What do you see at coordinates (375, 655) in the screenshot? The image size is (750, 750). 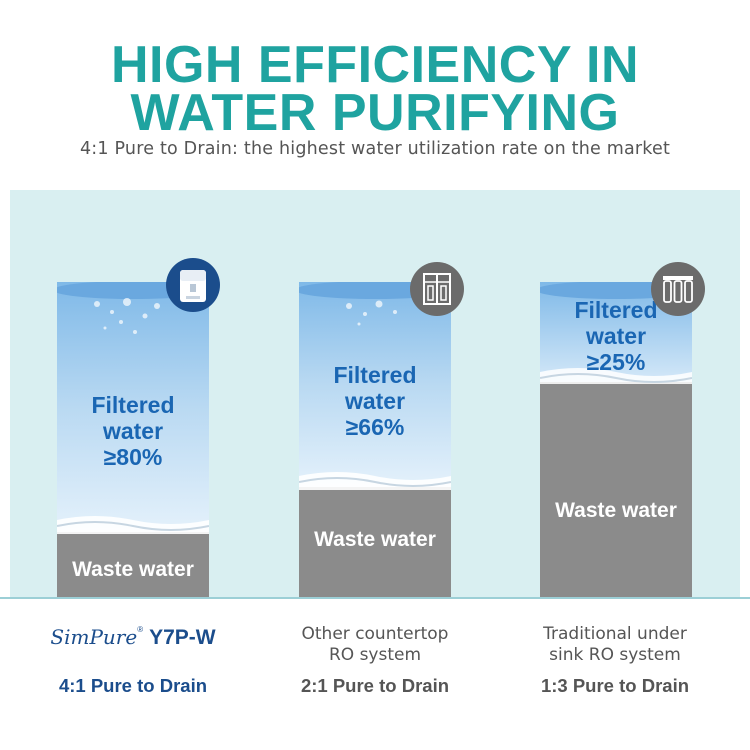 I see `system-caption-line2: RO system` at bounding box center [375, 655].